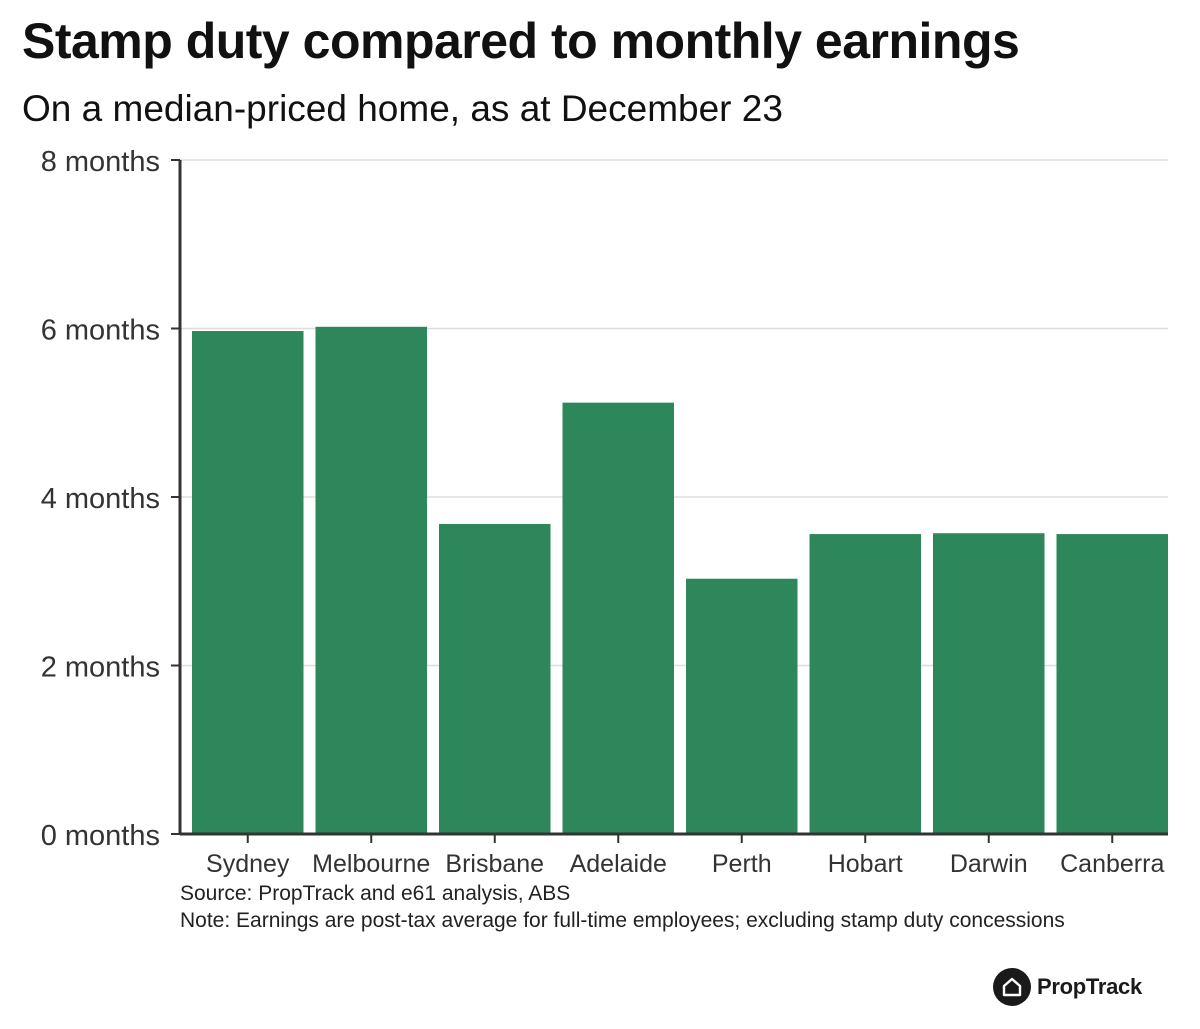  Describe the element at coordinates (865, 864) in the screenshot. I see `x-tick-label: Hobart` at that location.